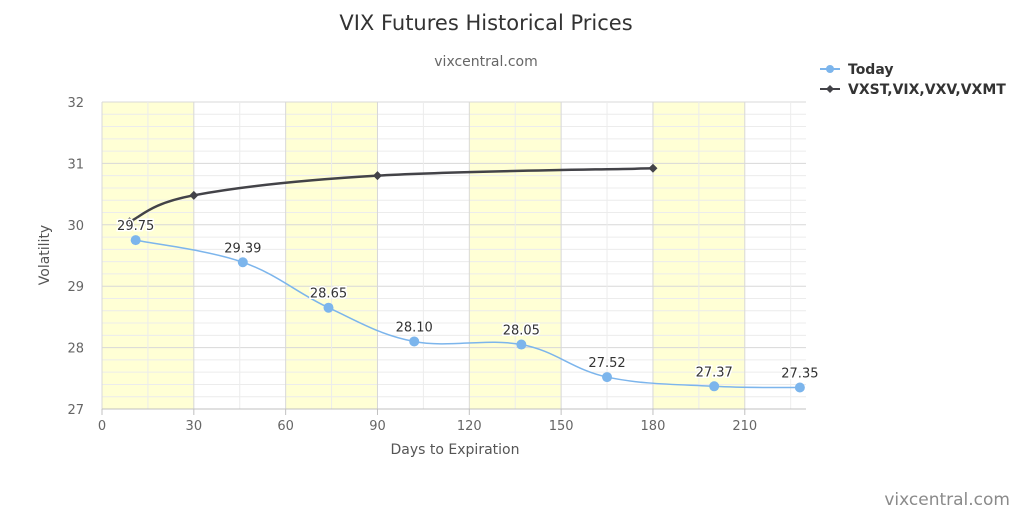 This screenshot has width=1024, height=512. Describe the element at coordinates (830, 89) in the screenshot. I see `legend-marker-vxst` at that location.